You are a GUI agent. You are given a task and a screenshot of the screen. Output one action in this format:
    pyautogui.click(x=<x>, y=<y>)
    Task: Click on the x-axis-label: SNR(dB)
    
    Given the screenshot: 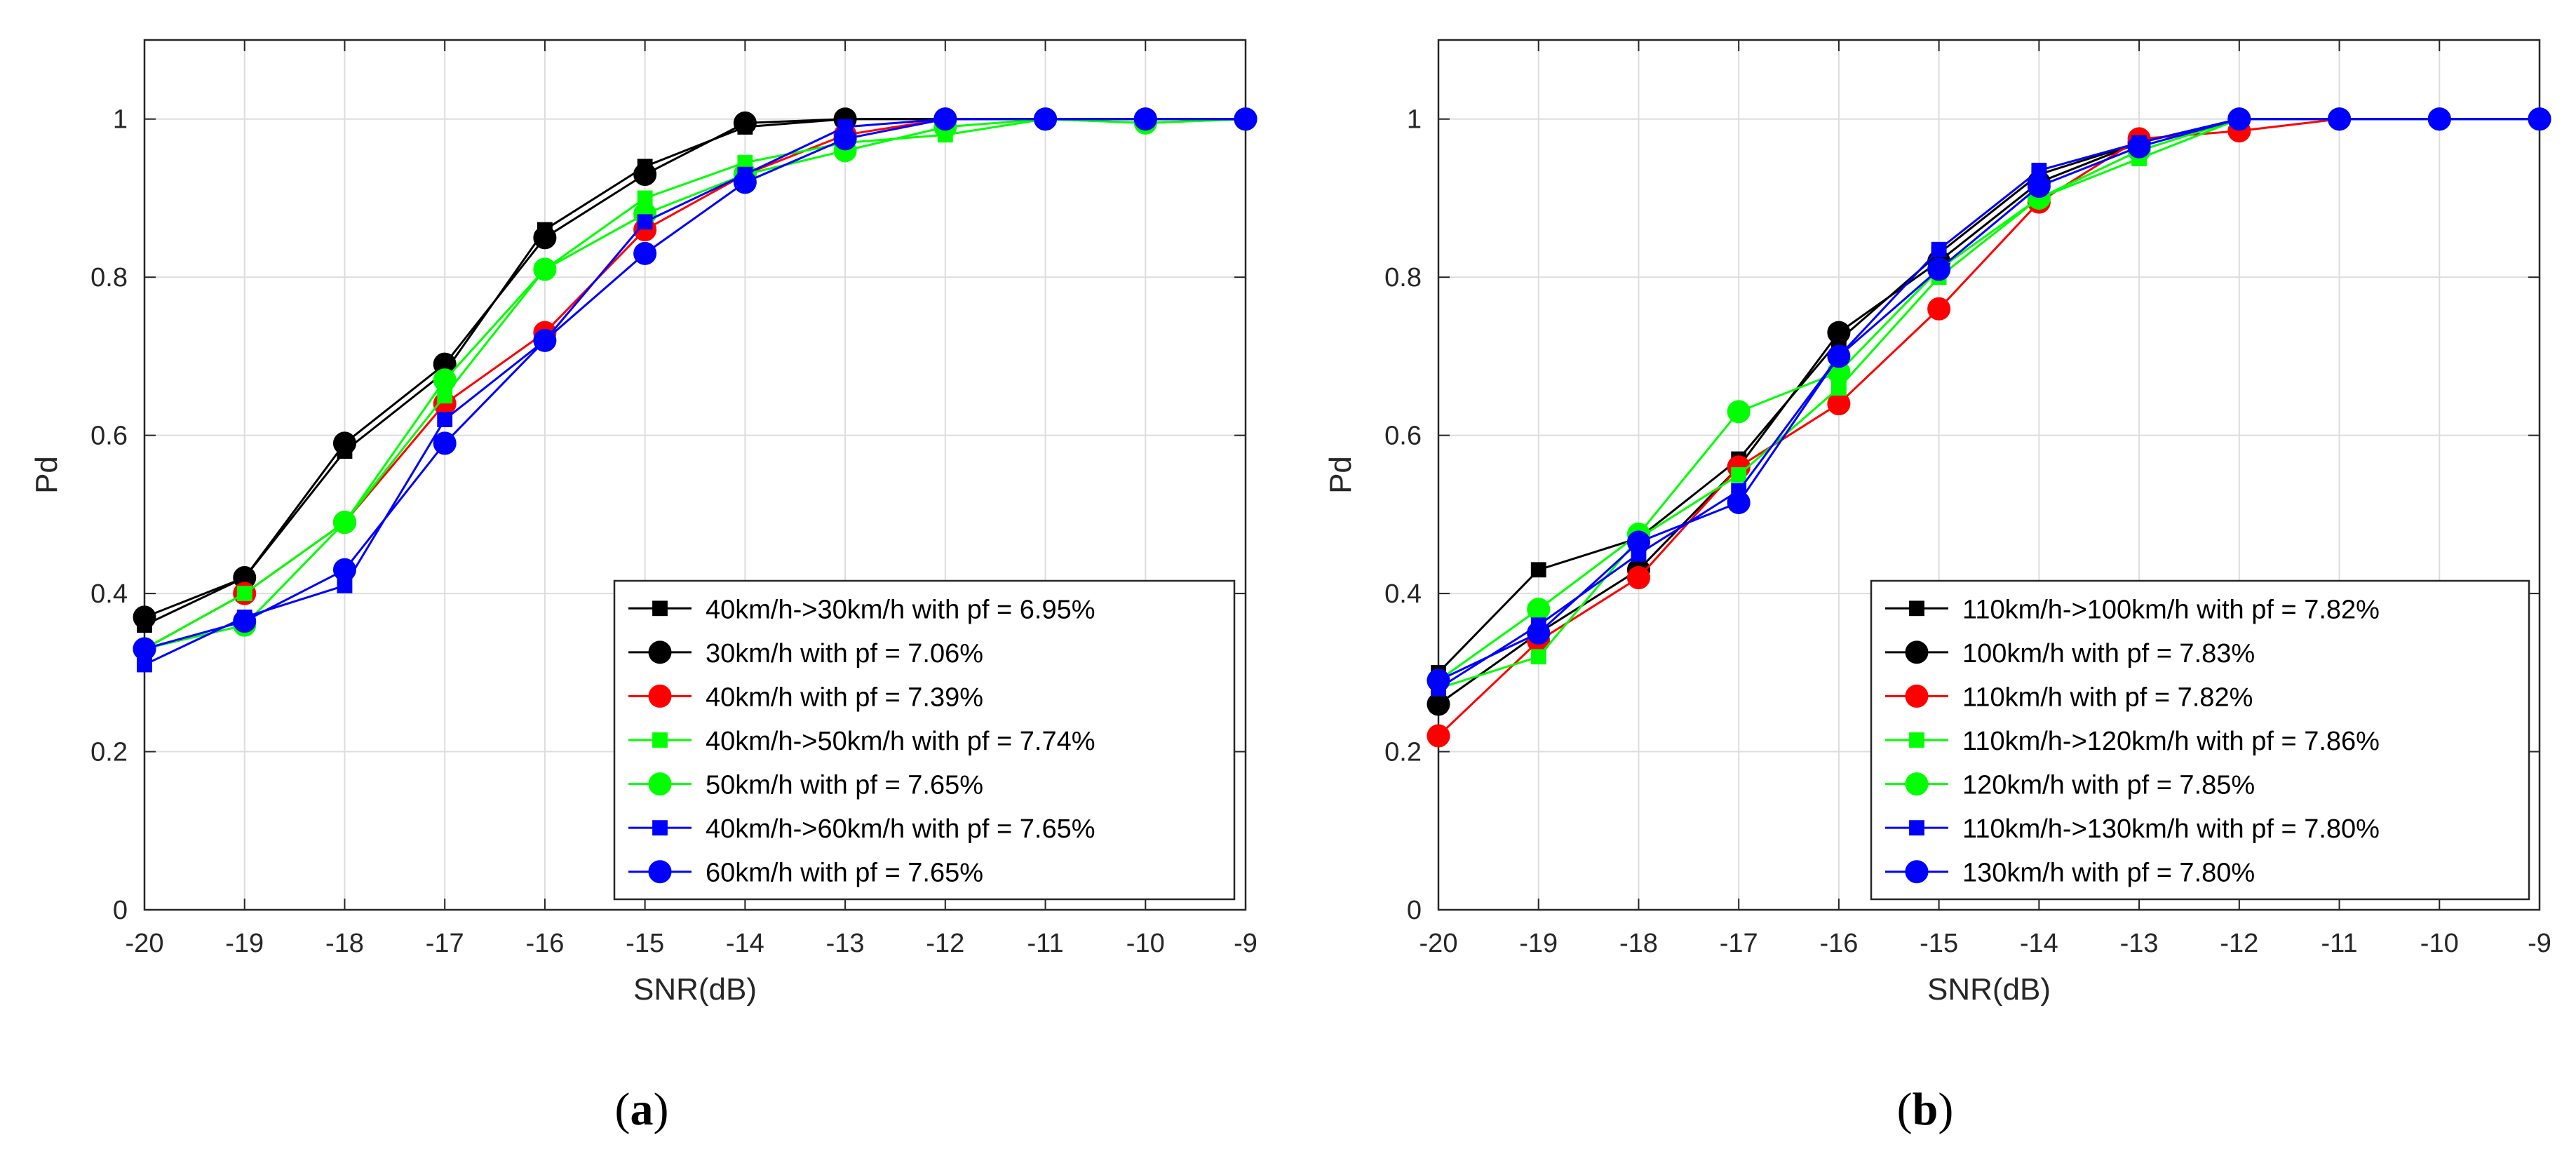 What is the action you would take?
    pyautogui.click(x=695, y=989)
    